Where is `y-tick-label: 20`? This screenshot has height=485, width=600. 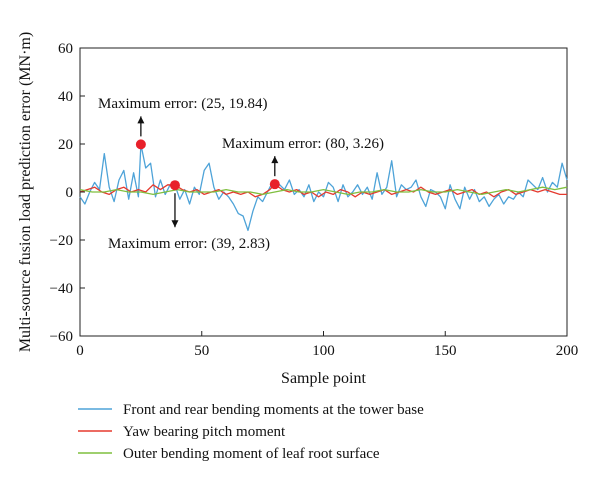
y-tick-label: 20 is located at coordinates (65, 145).